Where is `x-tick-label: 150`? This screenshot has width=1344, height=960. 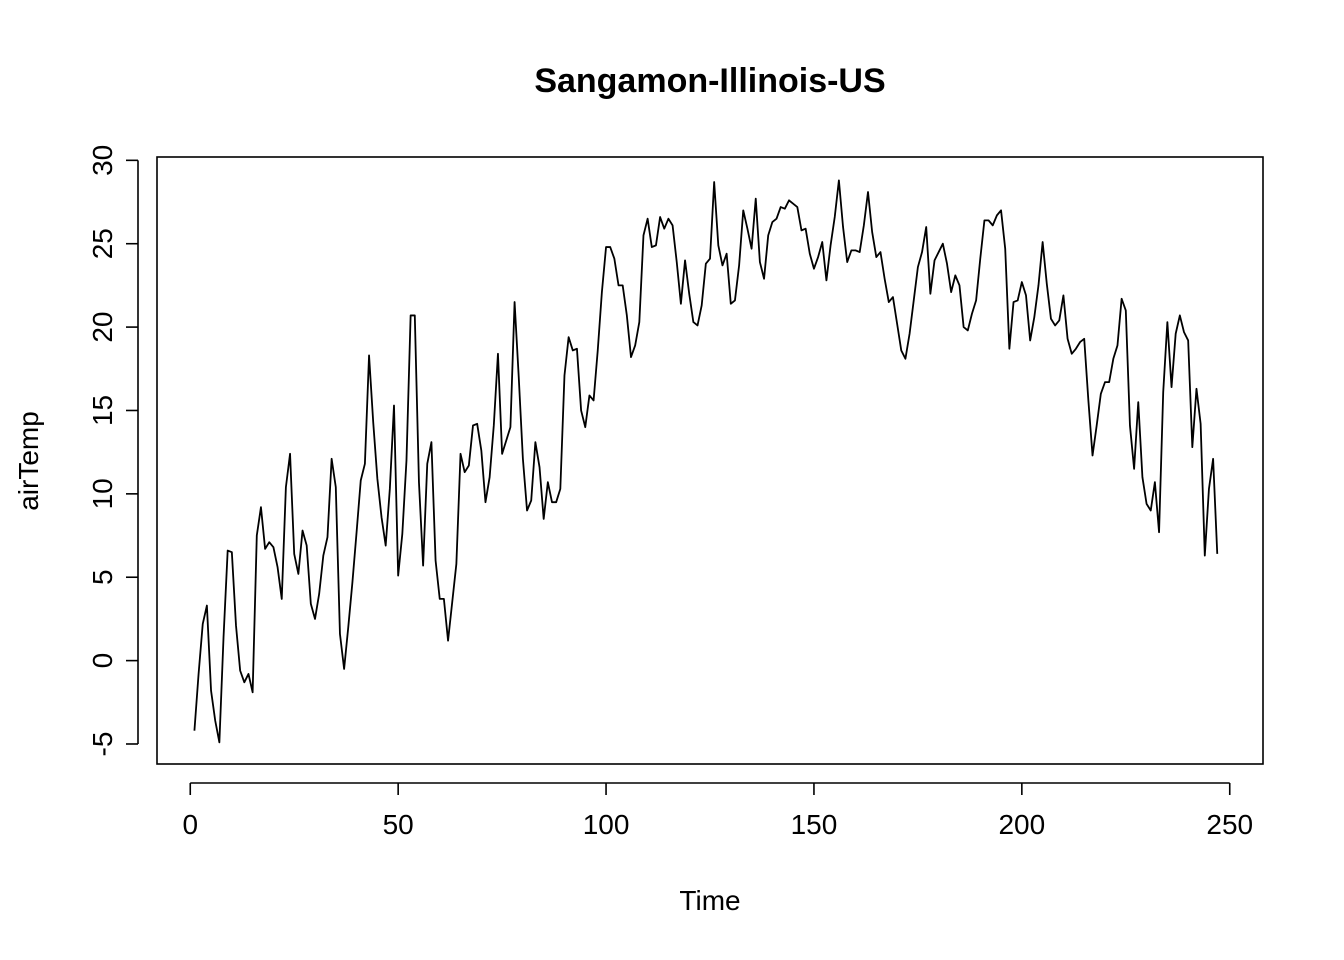
x-tick-label: 150 is located at coordinates (814, 824).